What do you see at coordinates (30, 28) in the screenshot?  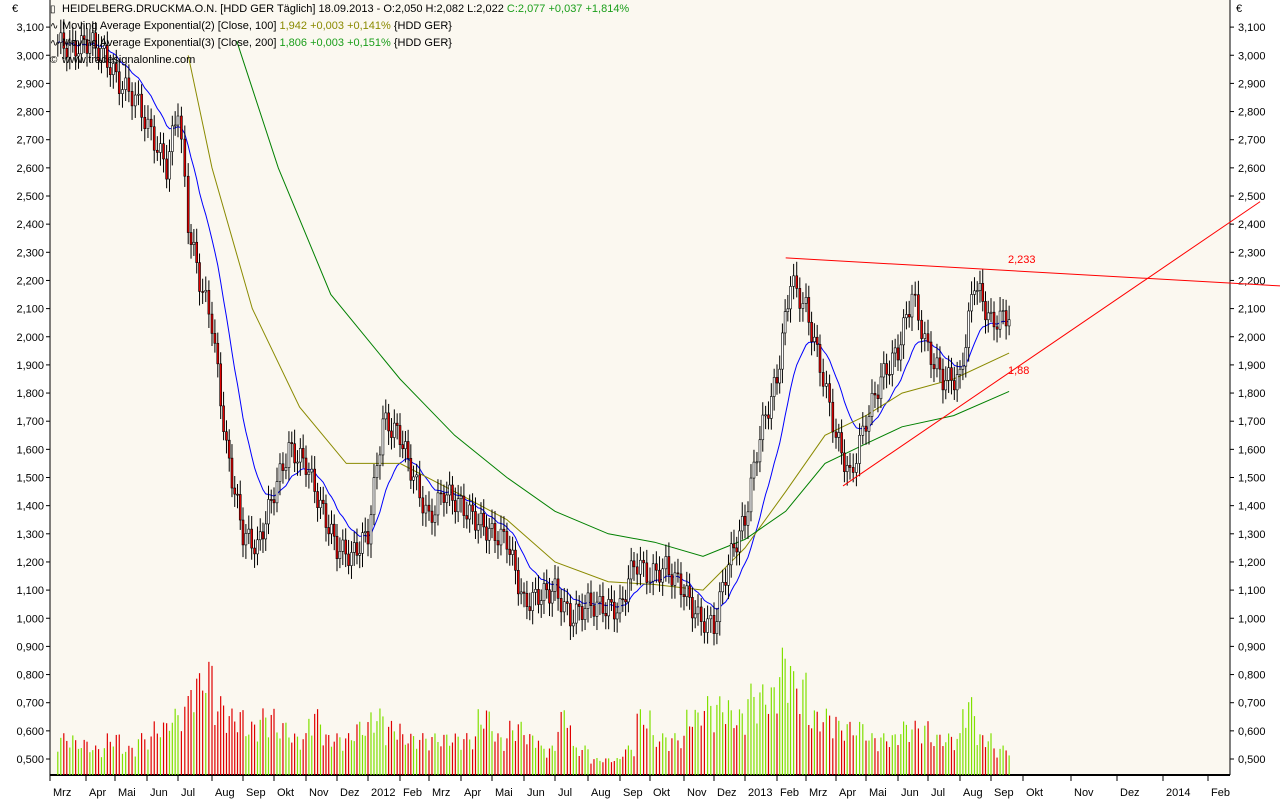 I see `y-tick-label-left: 3,100` at bounding box center [30, 28].